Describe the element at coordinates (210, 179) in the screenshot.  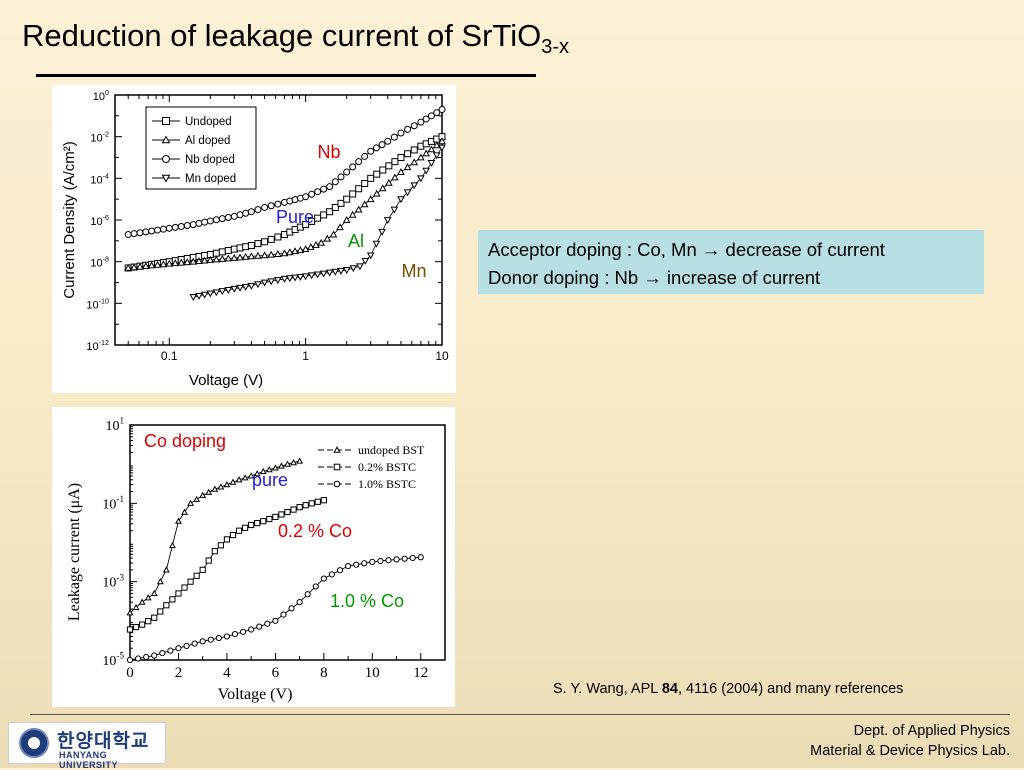
I see `chart1-legend-label: Mn doped` at that location.